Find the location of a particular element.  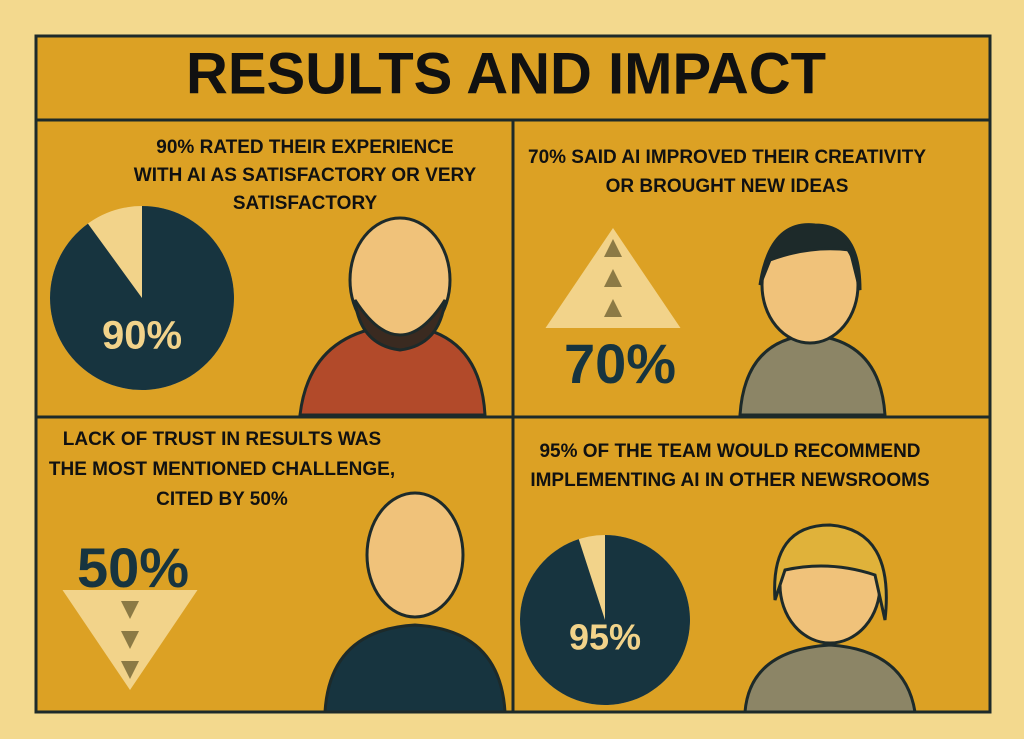

panel-text: OR BROUGHT NEW IDEAS is located at coordinates (727, 186).